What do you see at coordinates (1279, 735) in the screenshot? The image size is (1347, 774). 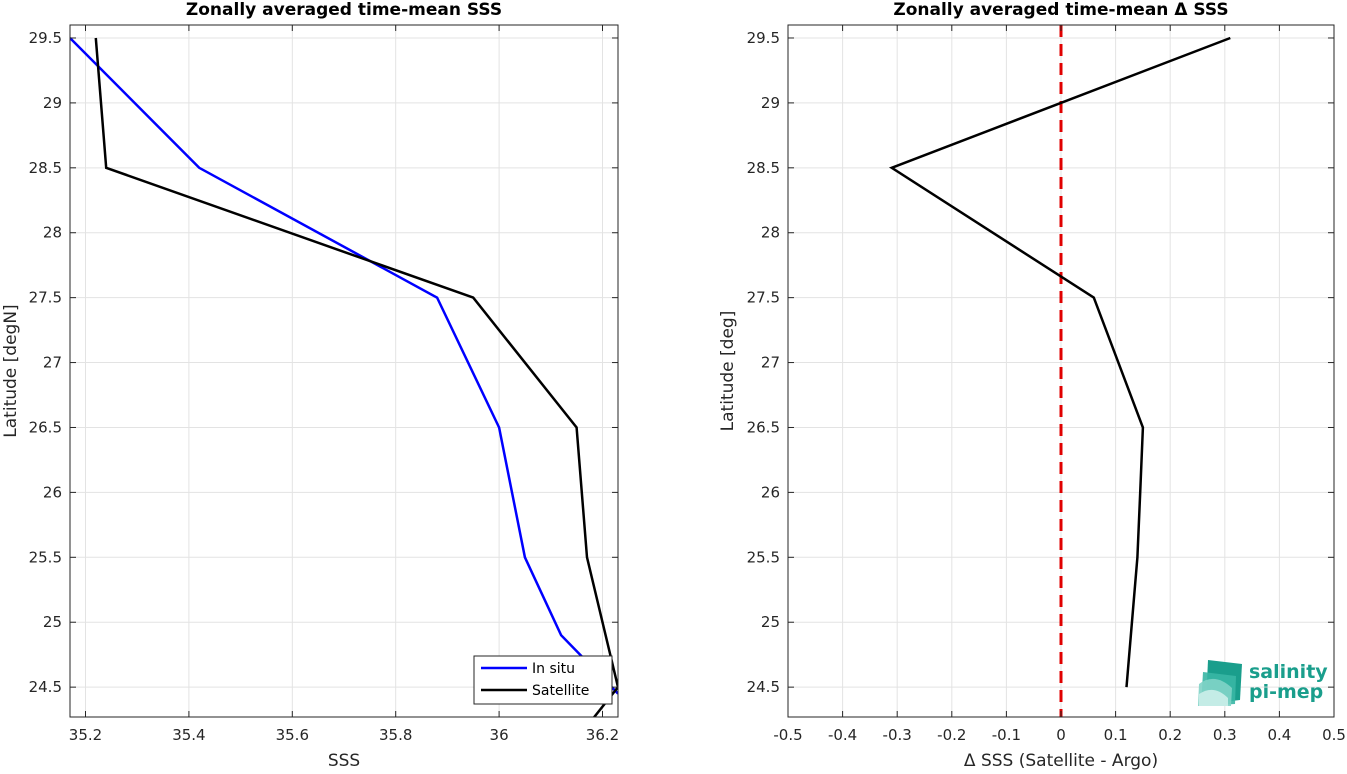 I see `right-x-tick-label: 0.4` at bounding box center [1279, 735].